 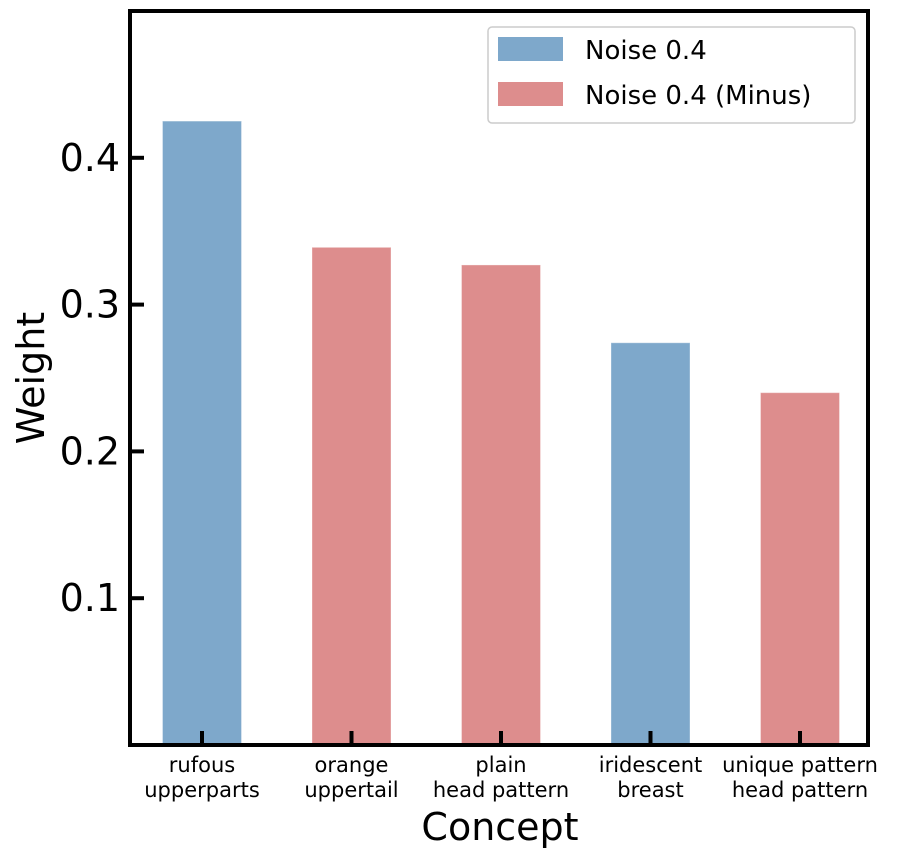 I want to click on x-axis-title: Concept, so click(x=499, y=827).